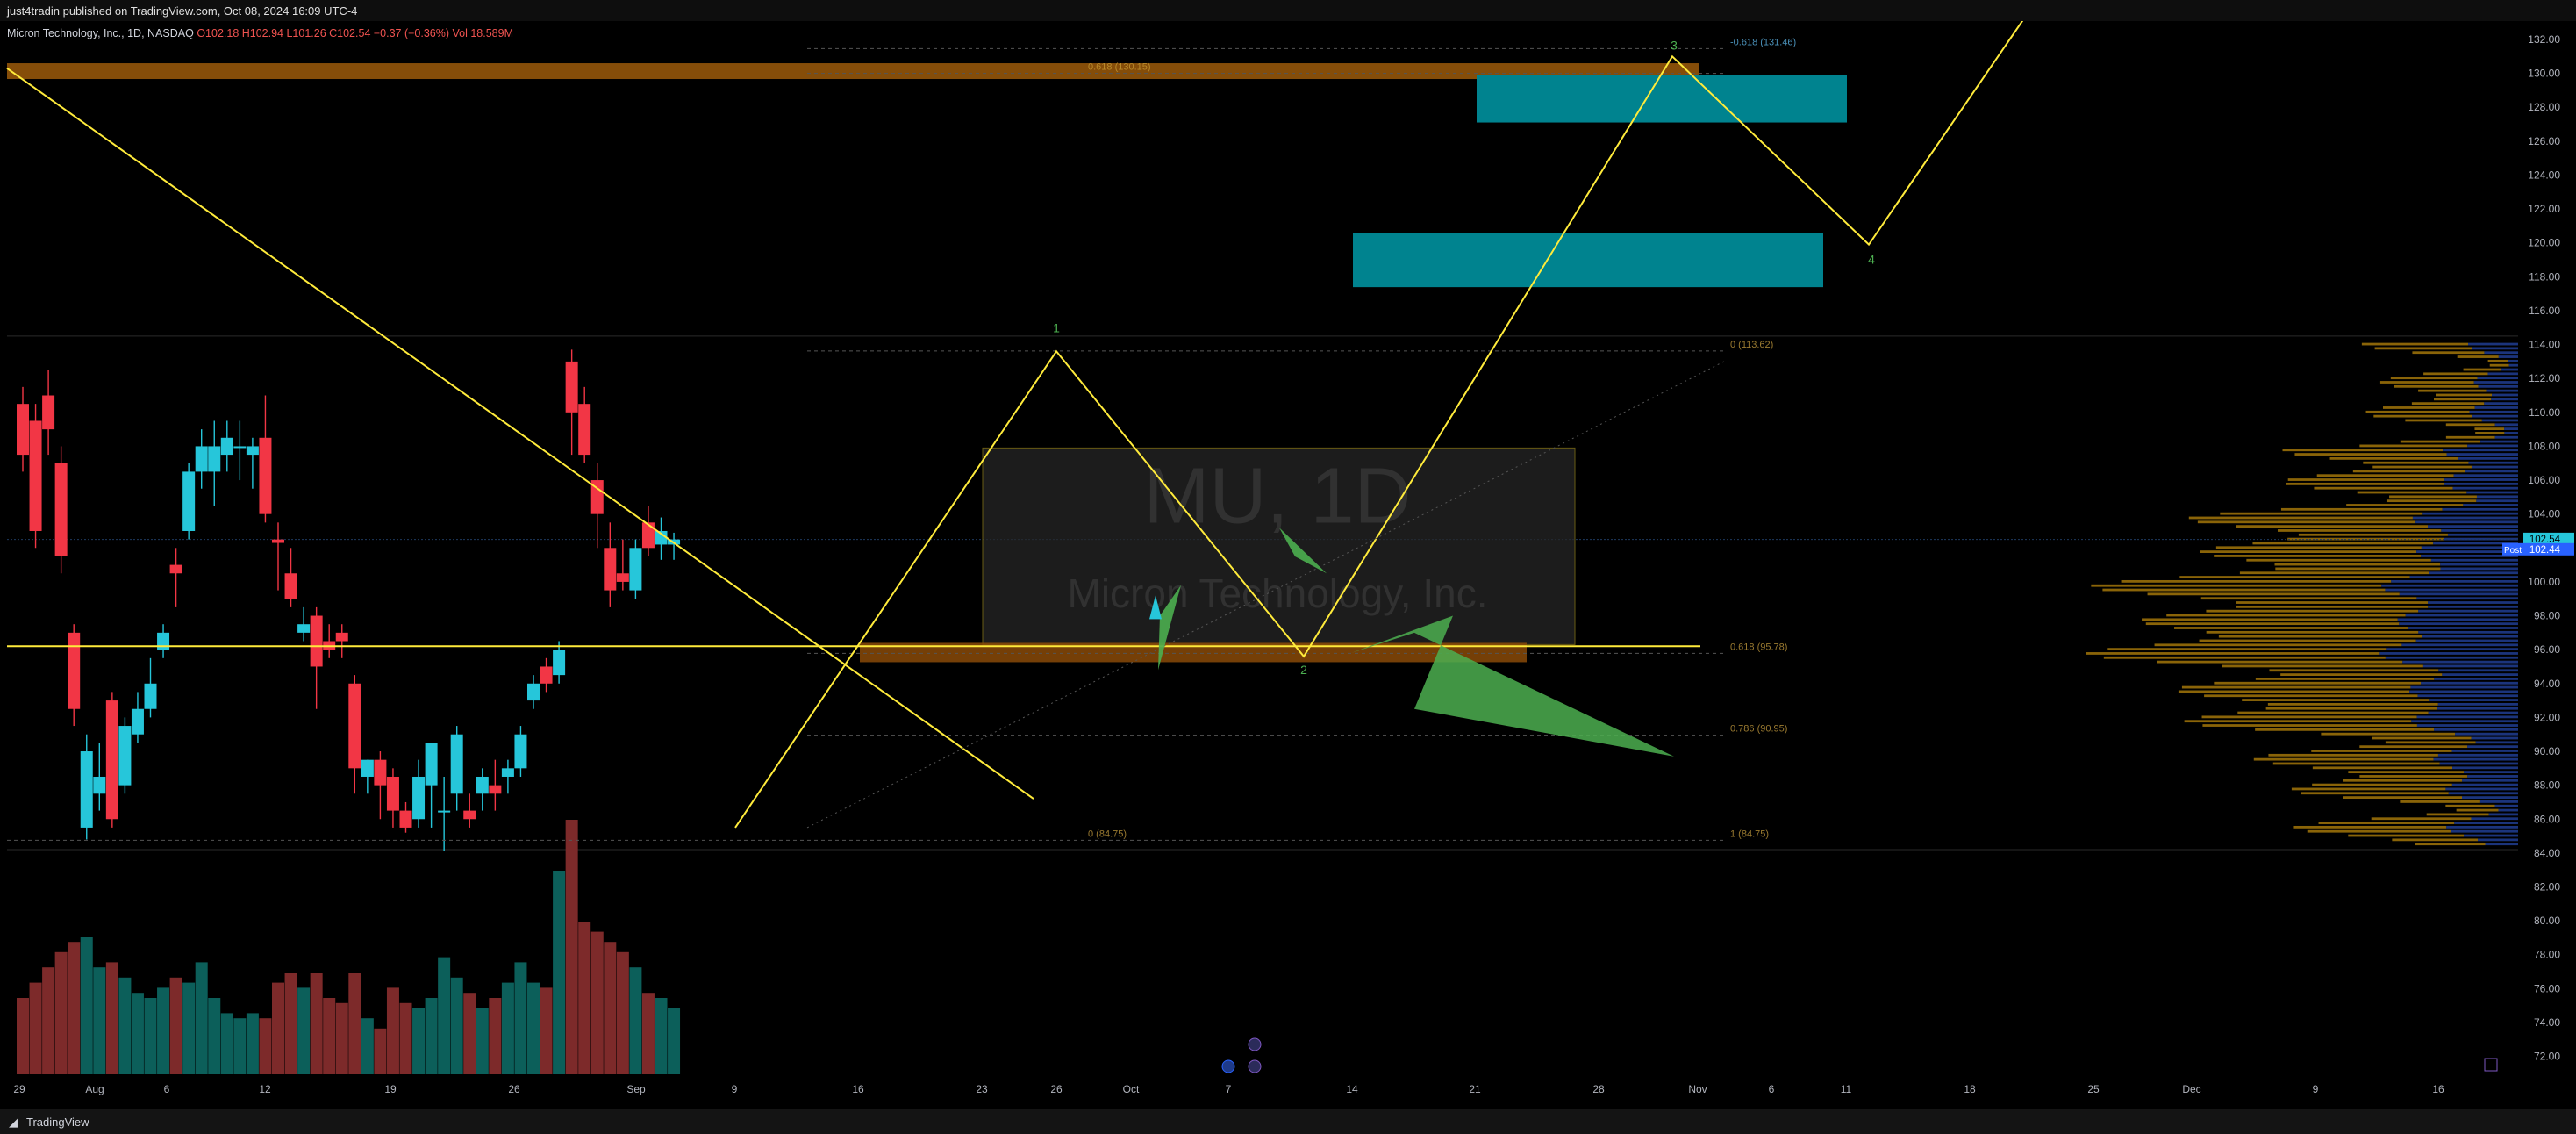  I want to click on fib-level-label: 0 (113.62), so click(1751, 345).